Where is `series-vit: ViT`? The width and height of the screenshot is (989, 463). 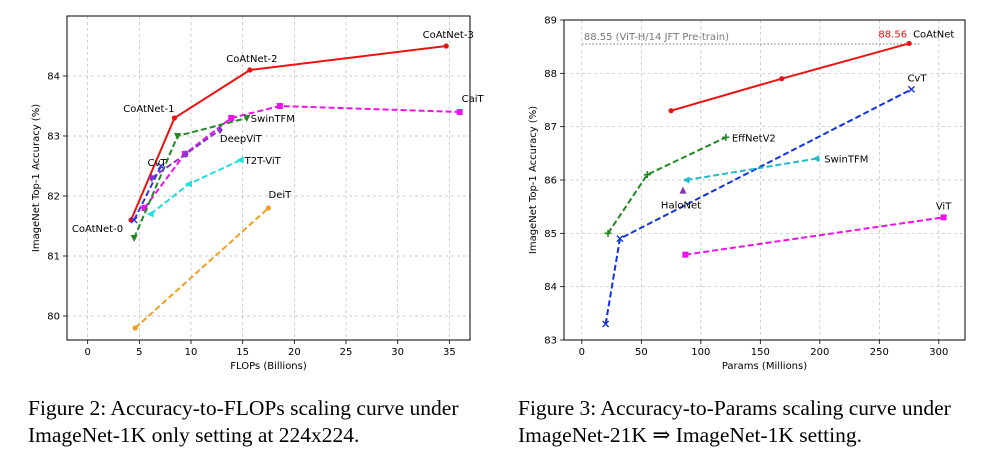 series-vit: ViT is located at coordinates (817, 229).